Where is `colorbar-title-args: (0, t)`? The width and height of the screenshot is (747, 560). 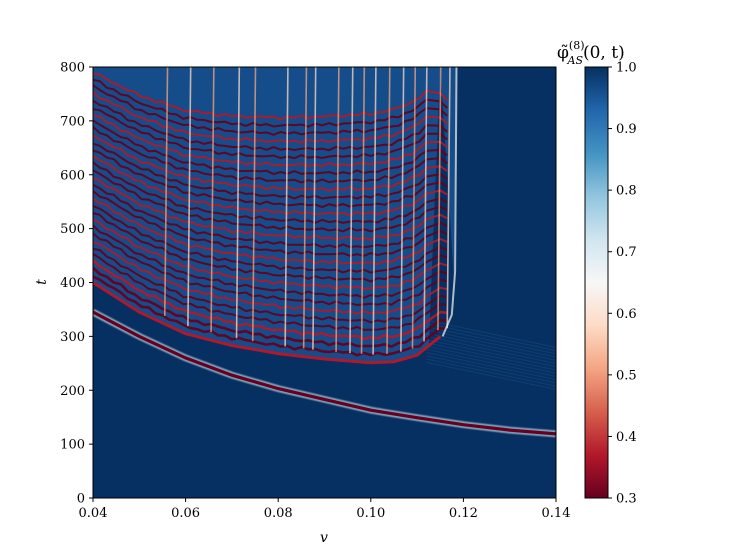 colorbar-title-args: (0, t) is located at coordinates (604, 53).